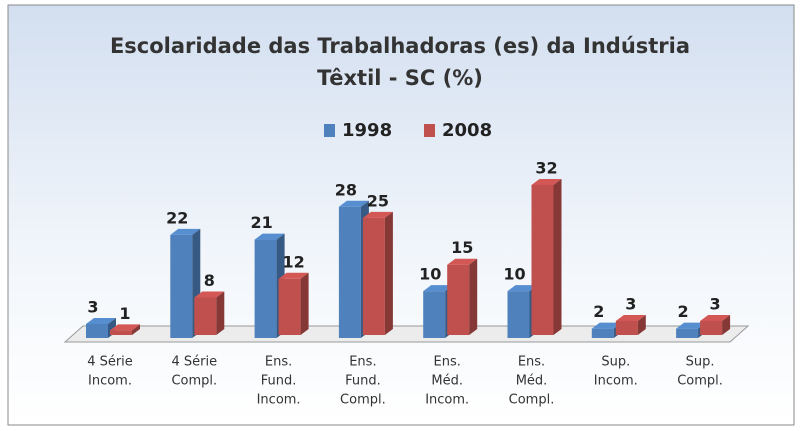 This screenshot has height=431, width=802. What do you see at coordinates (177, 217) in the screenshot?
I see `data-label: 22` at bounding box center [177, 217].